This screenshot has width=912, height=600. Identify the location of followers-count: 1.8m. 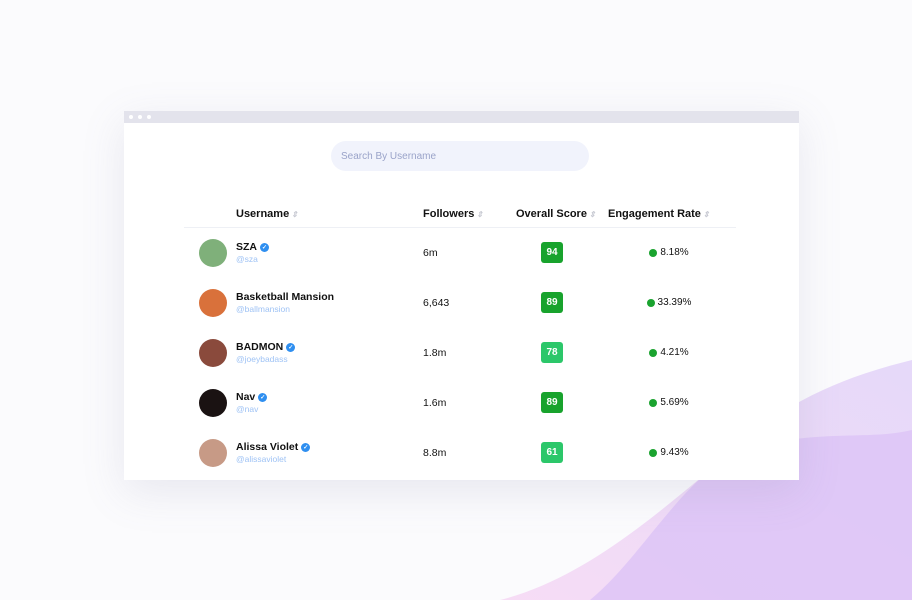
(435, 353).